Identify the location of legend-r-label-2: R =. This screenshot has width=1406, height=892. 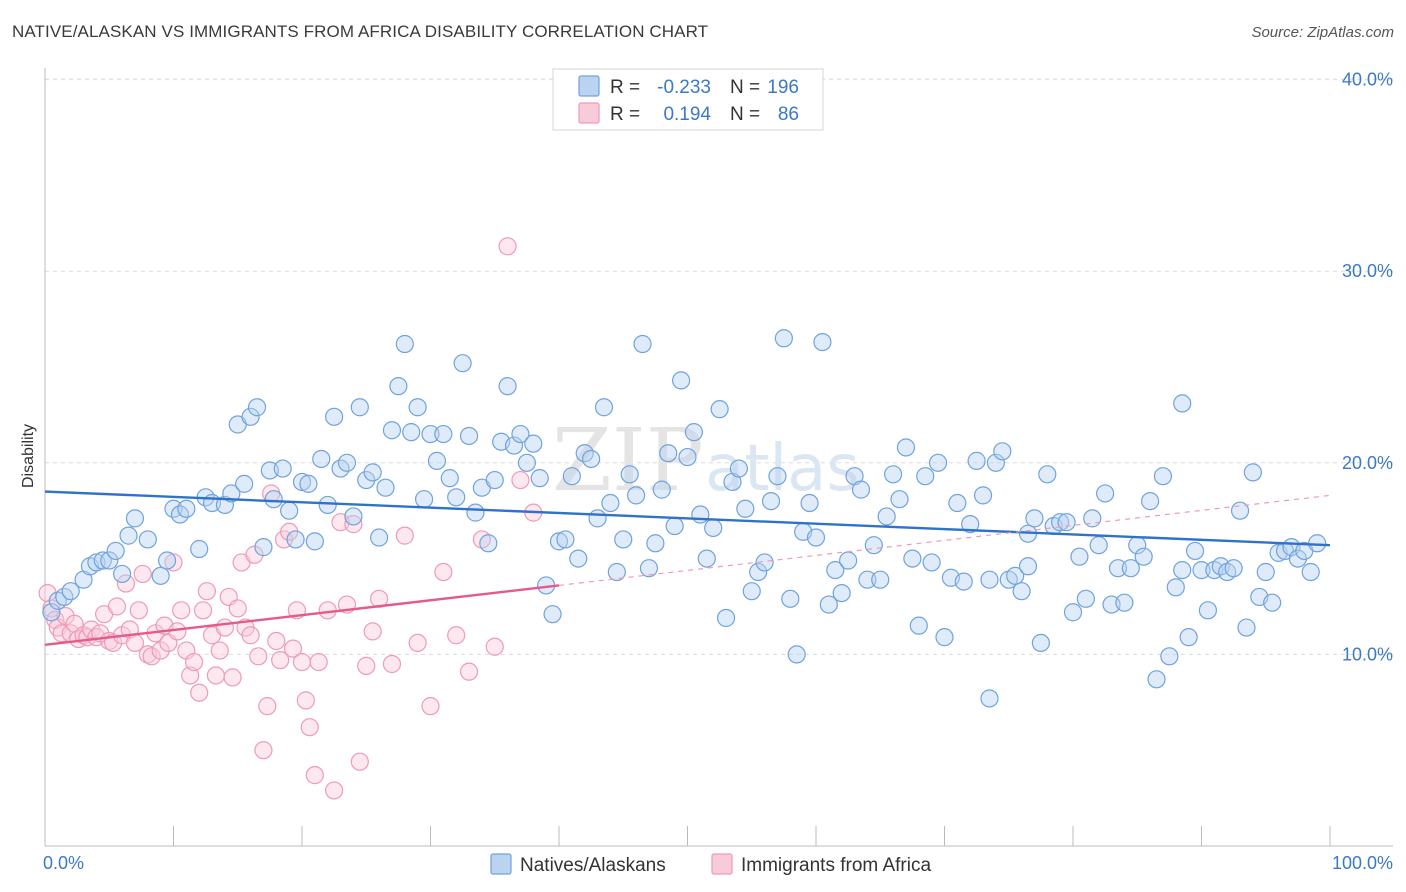
(625, 114).